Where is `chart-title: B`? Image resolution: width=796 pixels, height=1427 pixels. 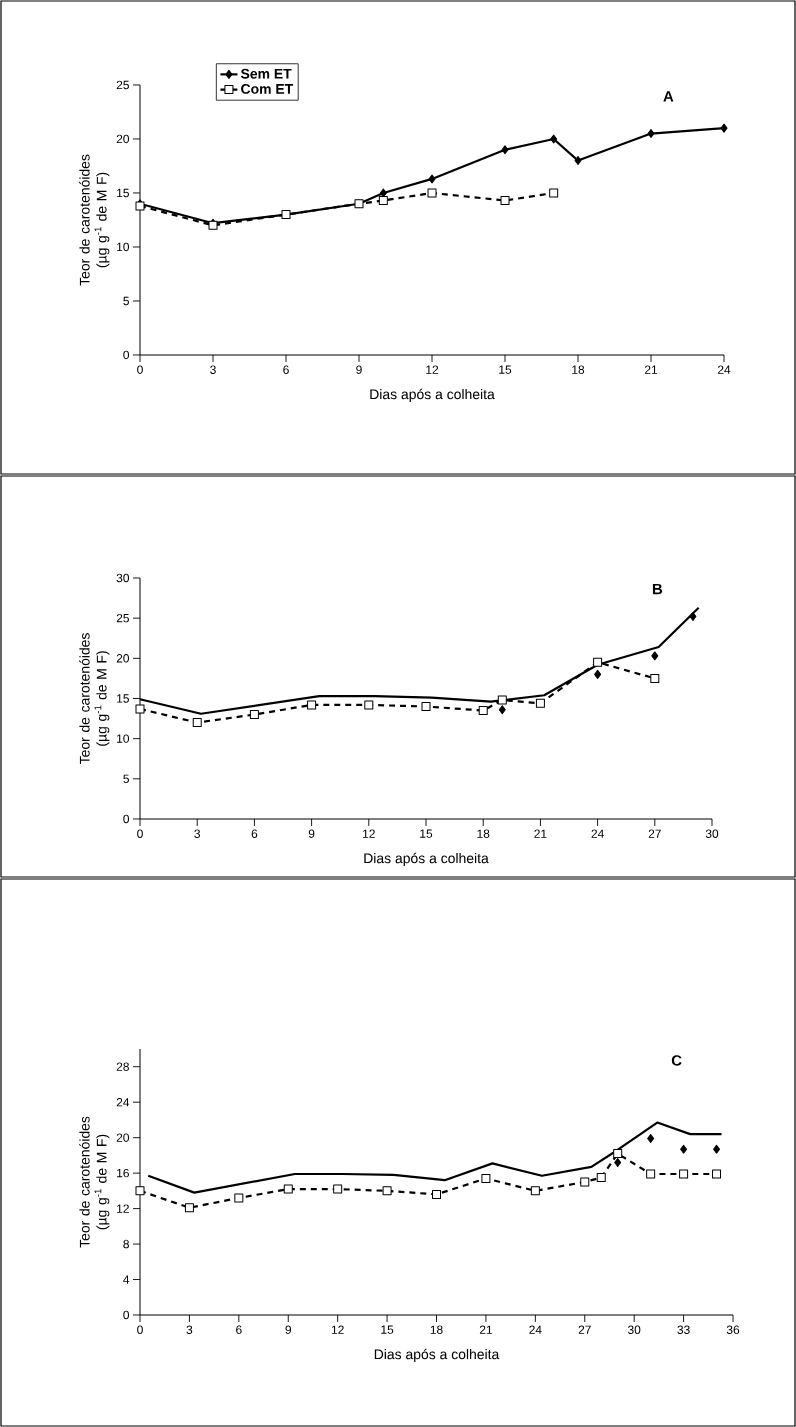
chart-title: B is located at coordinates (657, 589).